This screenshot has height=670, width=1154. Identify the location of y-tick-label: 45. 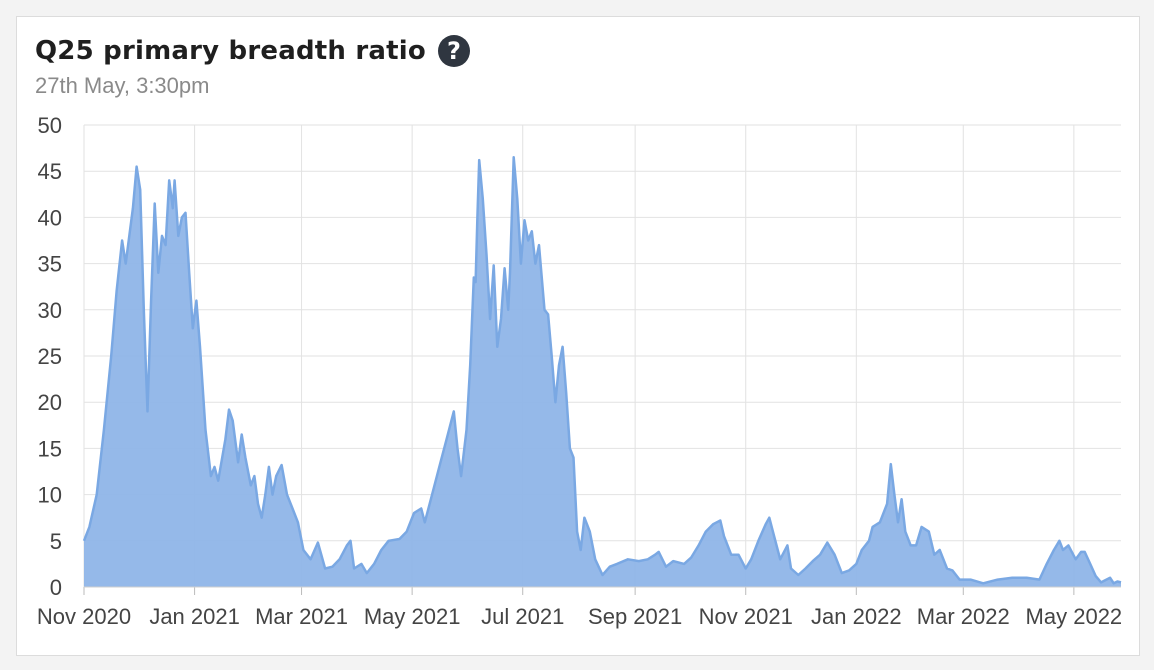
(50, 171).